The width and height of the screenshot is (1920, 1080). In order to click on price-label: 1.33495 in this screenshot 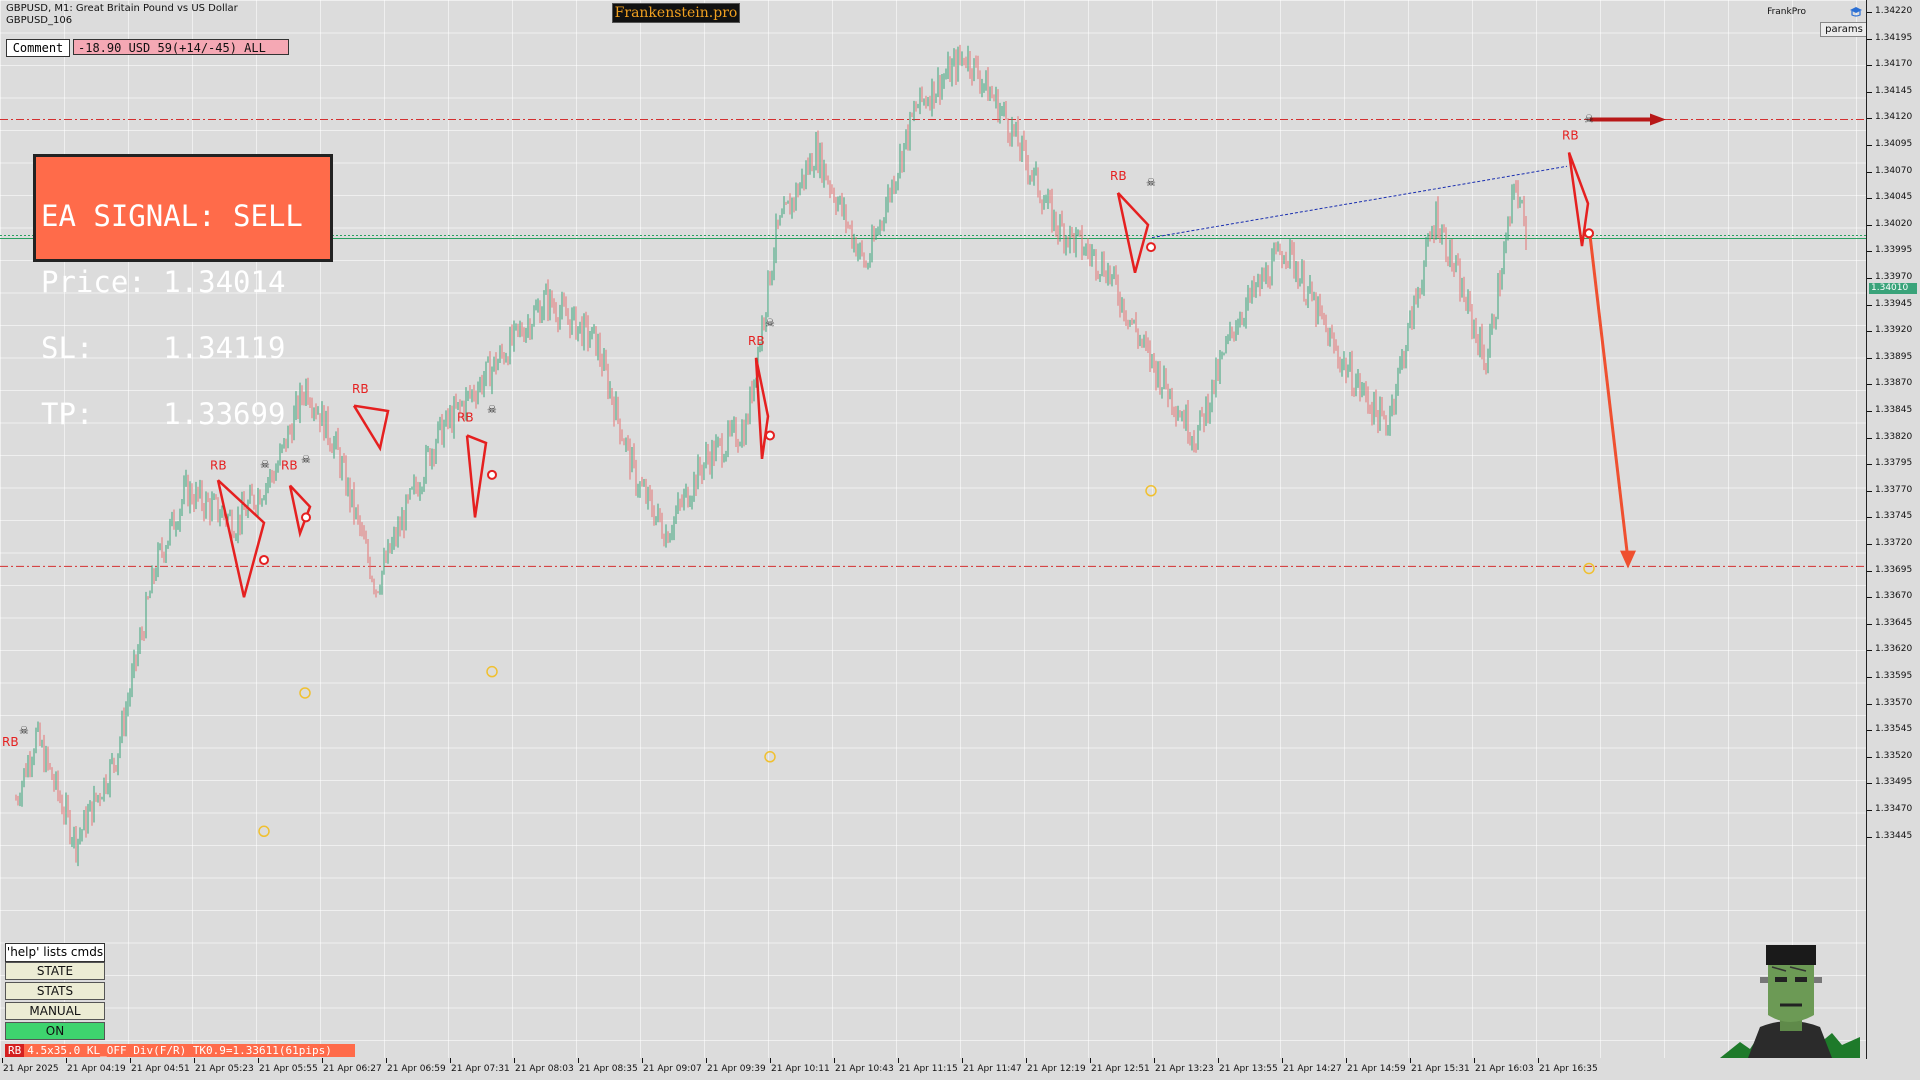, I will do `click(1894, 782)`.